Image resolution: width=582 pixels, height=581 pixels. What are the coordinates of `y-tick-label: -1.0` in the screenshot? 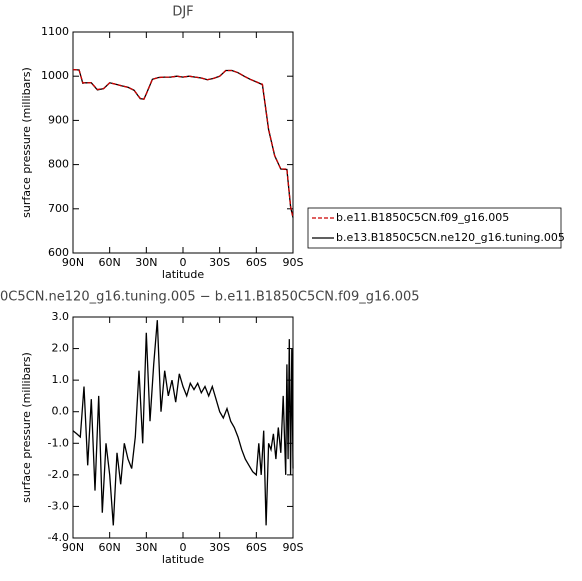 It's located at (58, 442).